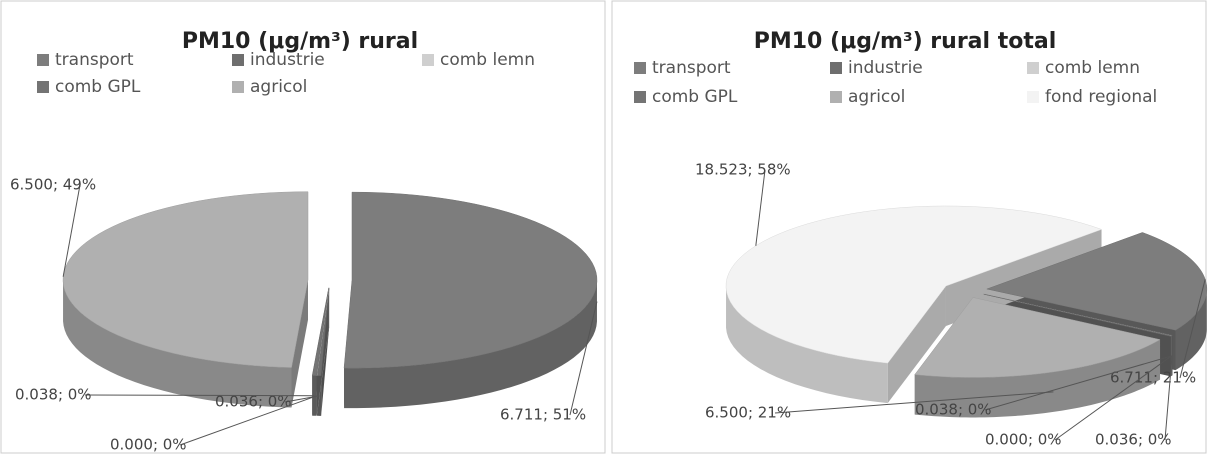 The height and width of the screenshot is (454, 1208). I want to click on chart-title: PM10 (μg/m³) rural, so click(300, 41).